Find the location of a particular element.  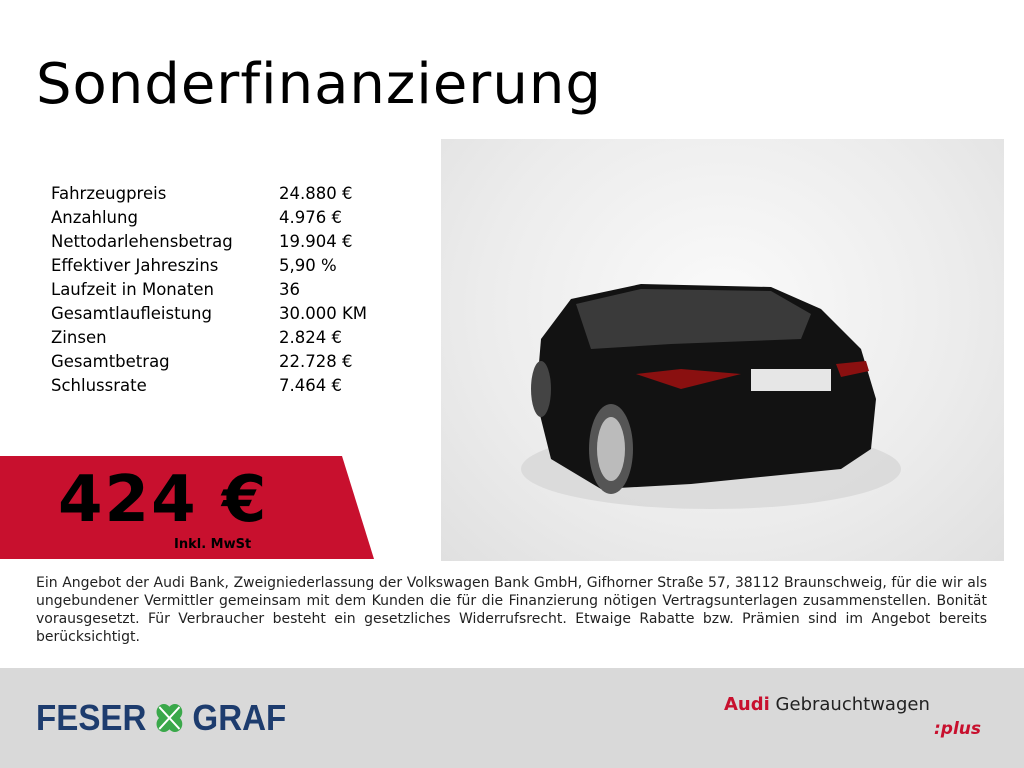

spec-value: 2.824 € is located at coordinates (310, 337).